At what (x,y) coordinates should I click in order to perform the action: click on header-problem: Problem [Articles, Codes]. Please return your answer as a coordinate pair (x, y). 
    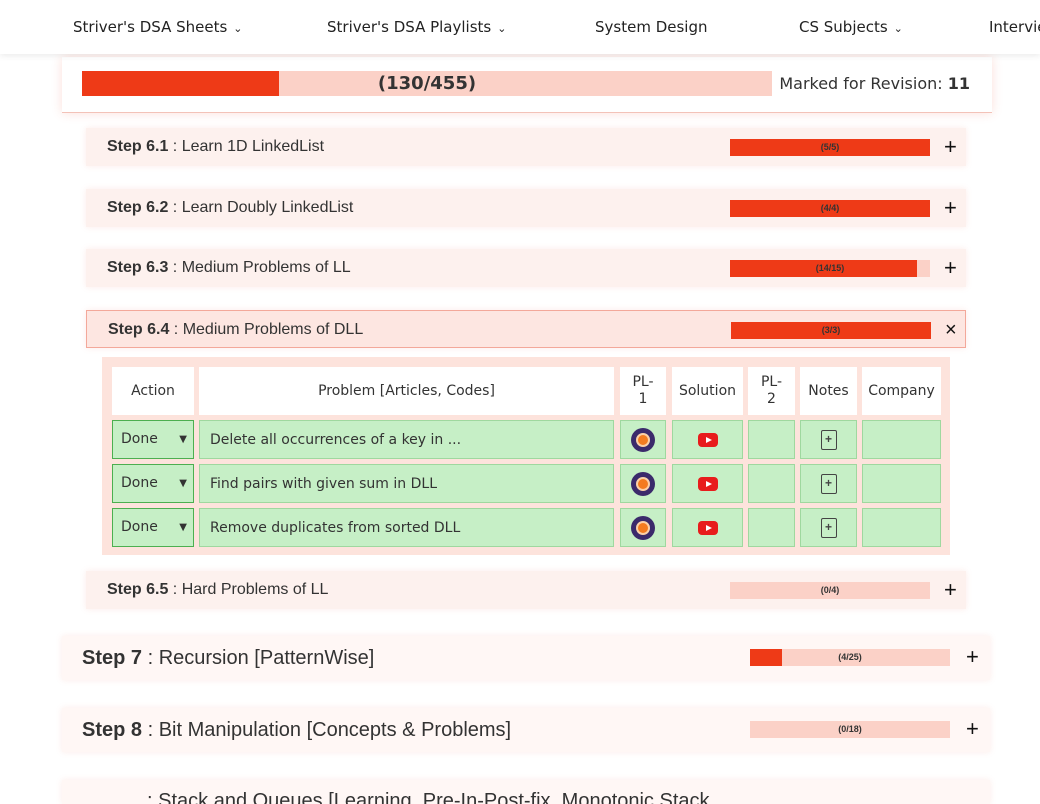
    Looking at the image, I should click on (406, 391).